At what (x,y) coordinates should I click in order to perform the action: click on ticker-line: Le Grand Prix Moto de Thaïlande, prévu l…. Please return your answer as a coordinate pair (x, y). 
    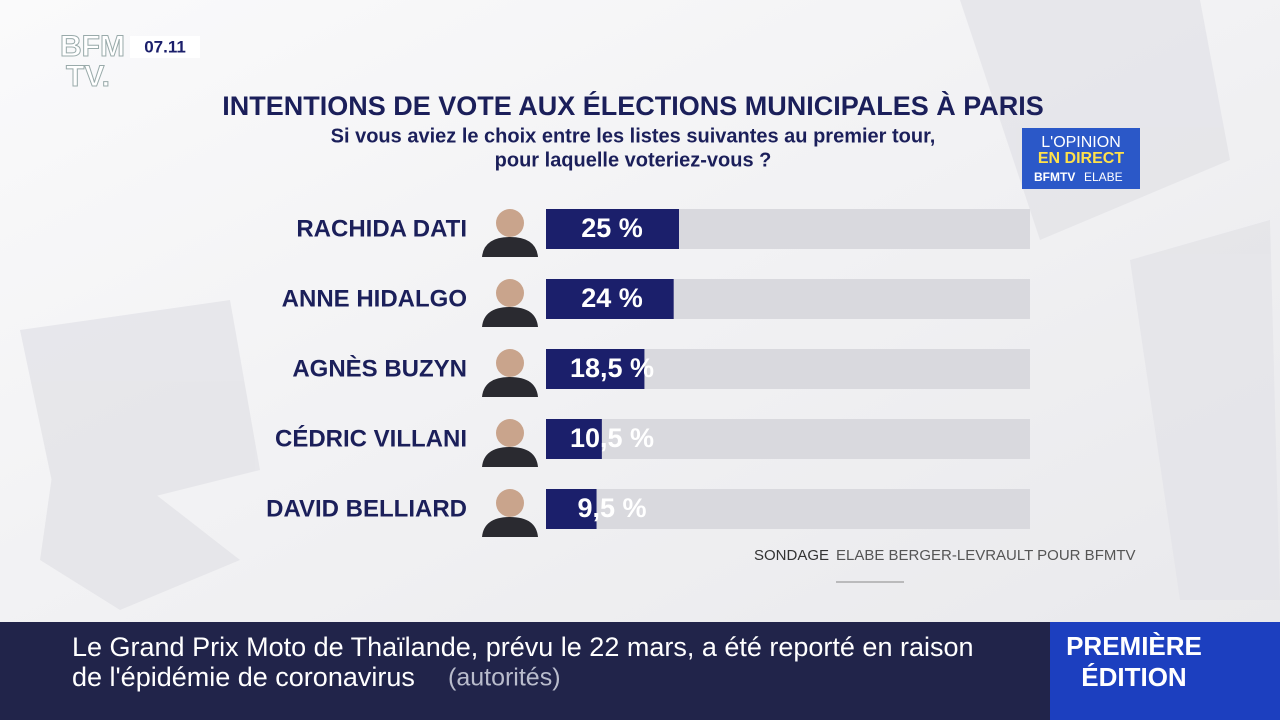
    Looking at the image, I should click on (523, 647).